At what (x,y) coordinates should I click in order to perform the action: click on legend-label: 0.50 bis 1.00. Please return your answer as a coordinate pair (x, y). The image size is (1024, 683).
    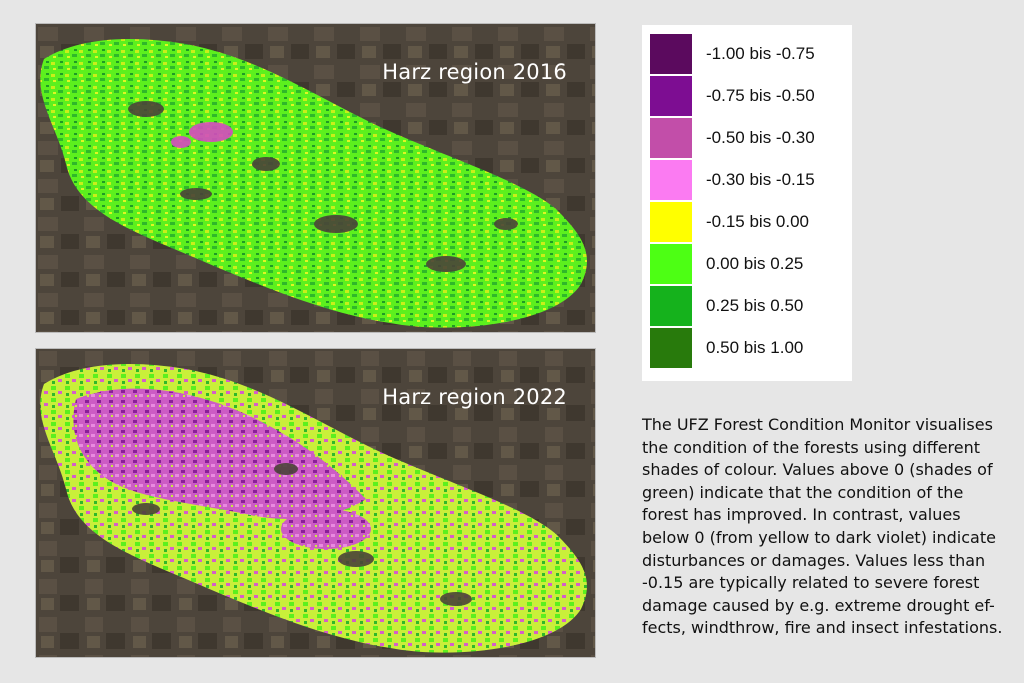
    Looking at the image, I should click on (755, 347).